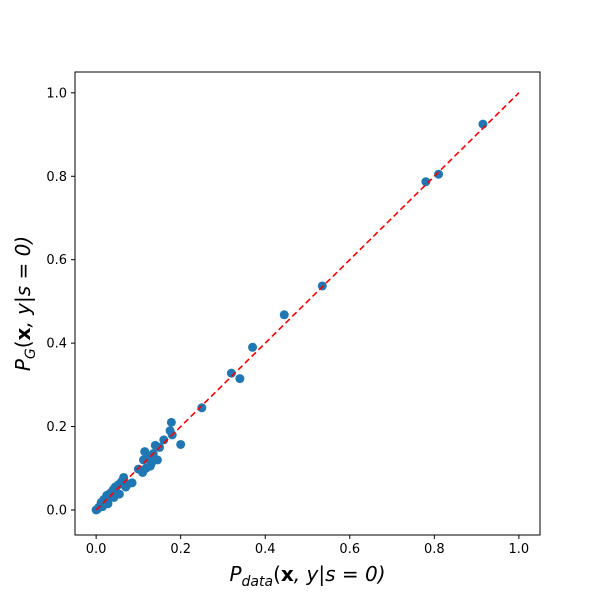  I want to click on y-tick-label: 0.0, so click(56, 510).